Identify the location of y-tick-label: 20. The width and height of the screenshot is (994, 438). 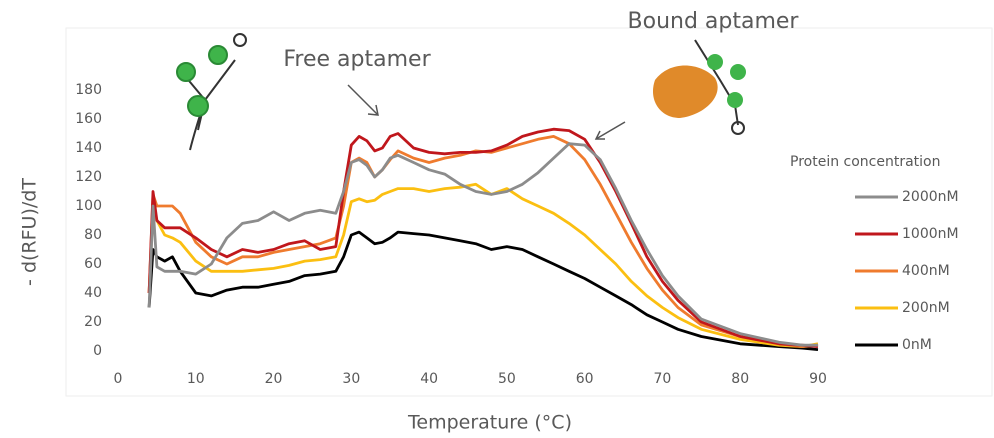
(93, 322).